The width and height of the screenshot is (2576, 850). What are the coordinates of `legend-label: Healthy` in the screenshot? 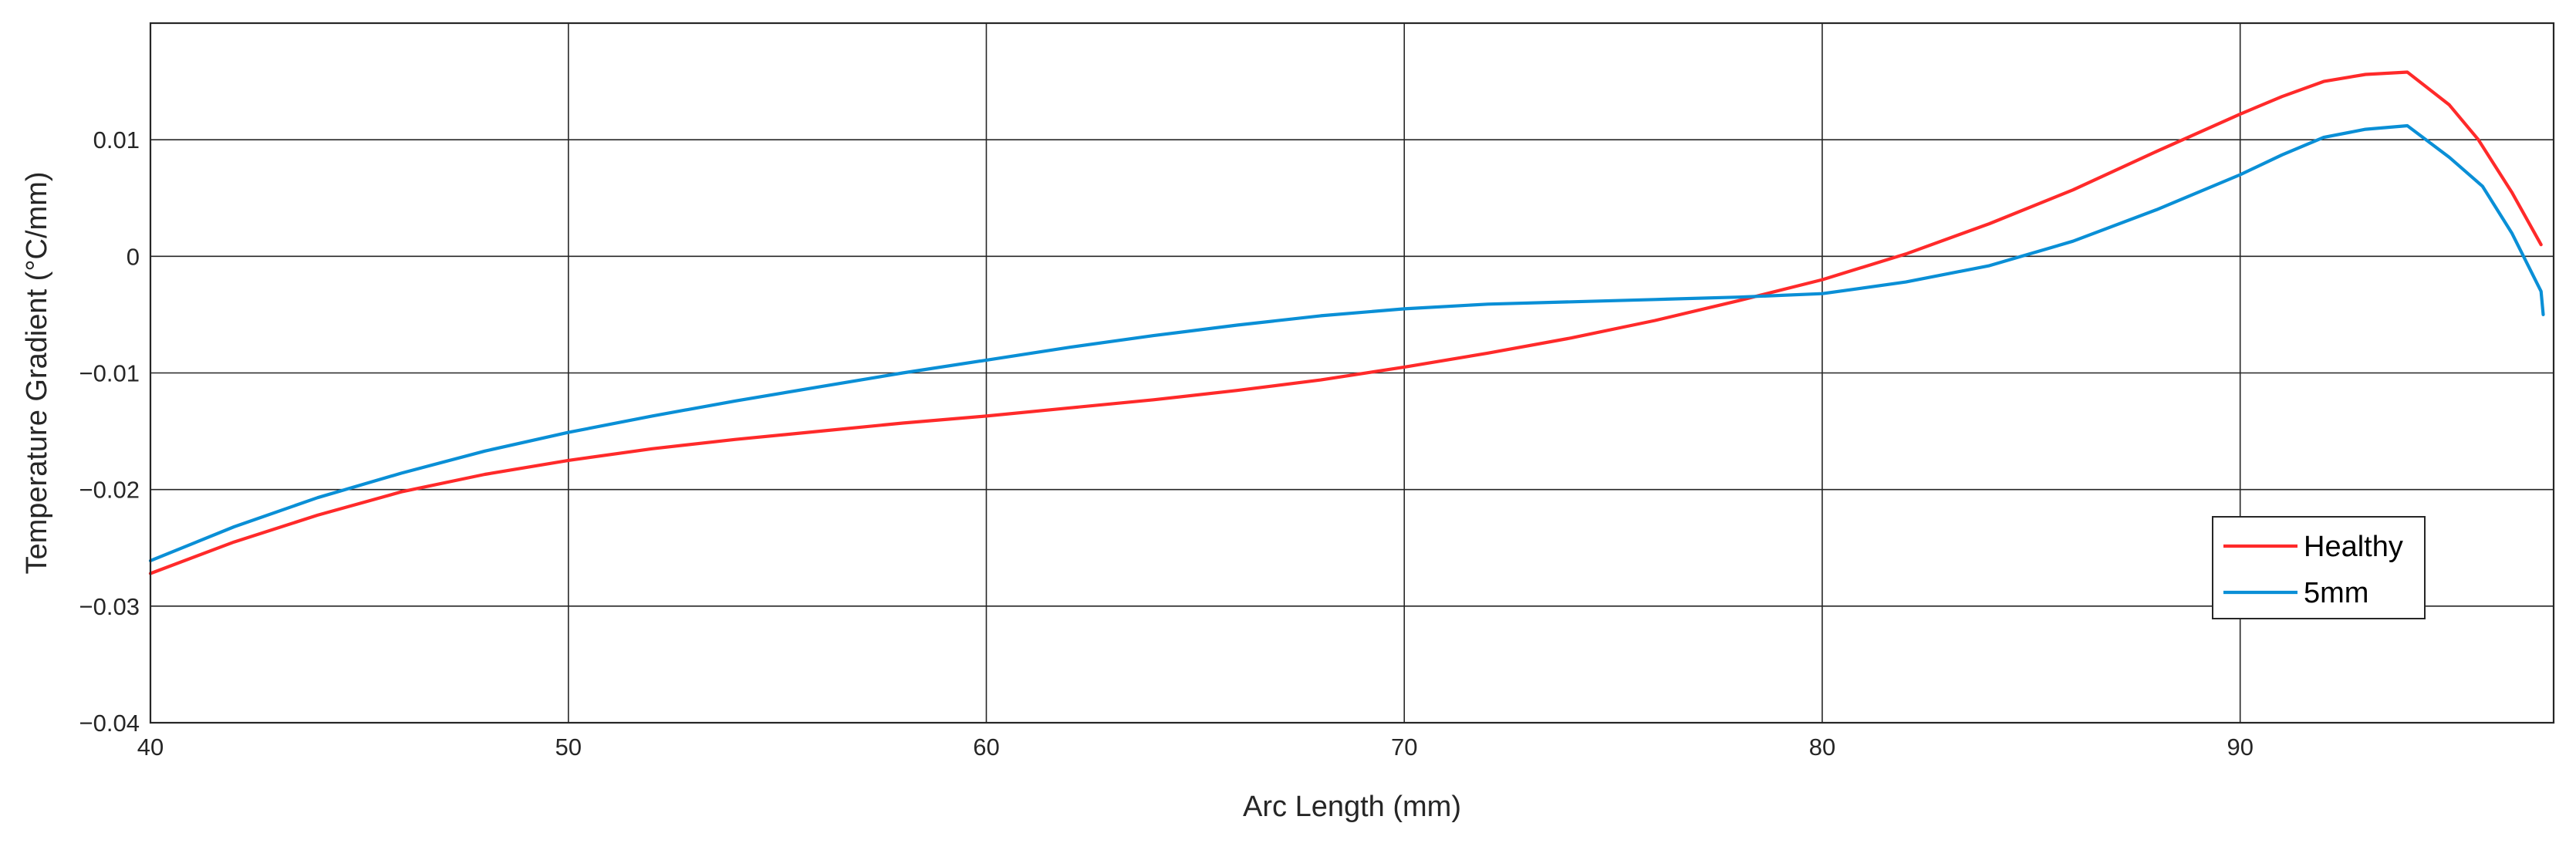 It's located at (2353, 547).